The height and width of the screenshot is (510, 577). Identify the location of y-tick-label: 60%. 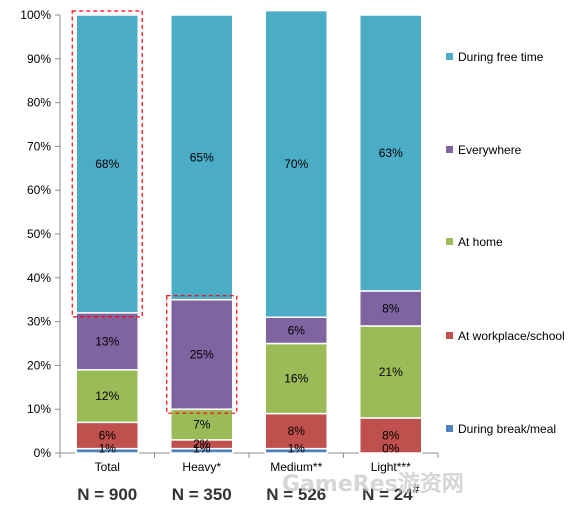
(39, 190).